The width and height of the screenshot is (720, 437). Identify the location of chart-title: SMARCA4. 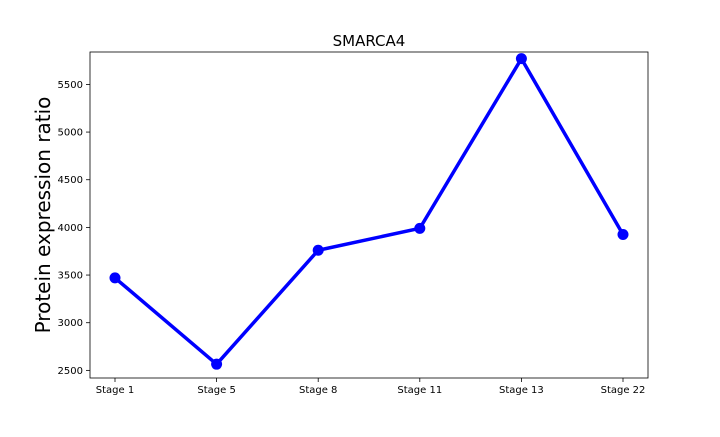
(369, 41).